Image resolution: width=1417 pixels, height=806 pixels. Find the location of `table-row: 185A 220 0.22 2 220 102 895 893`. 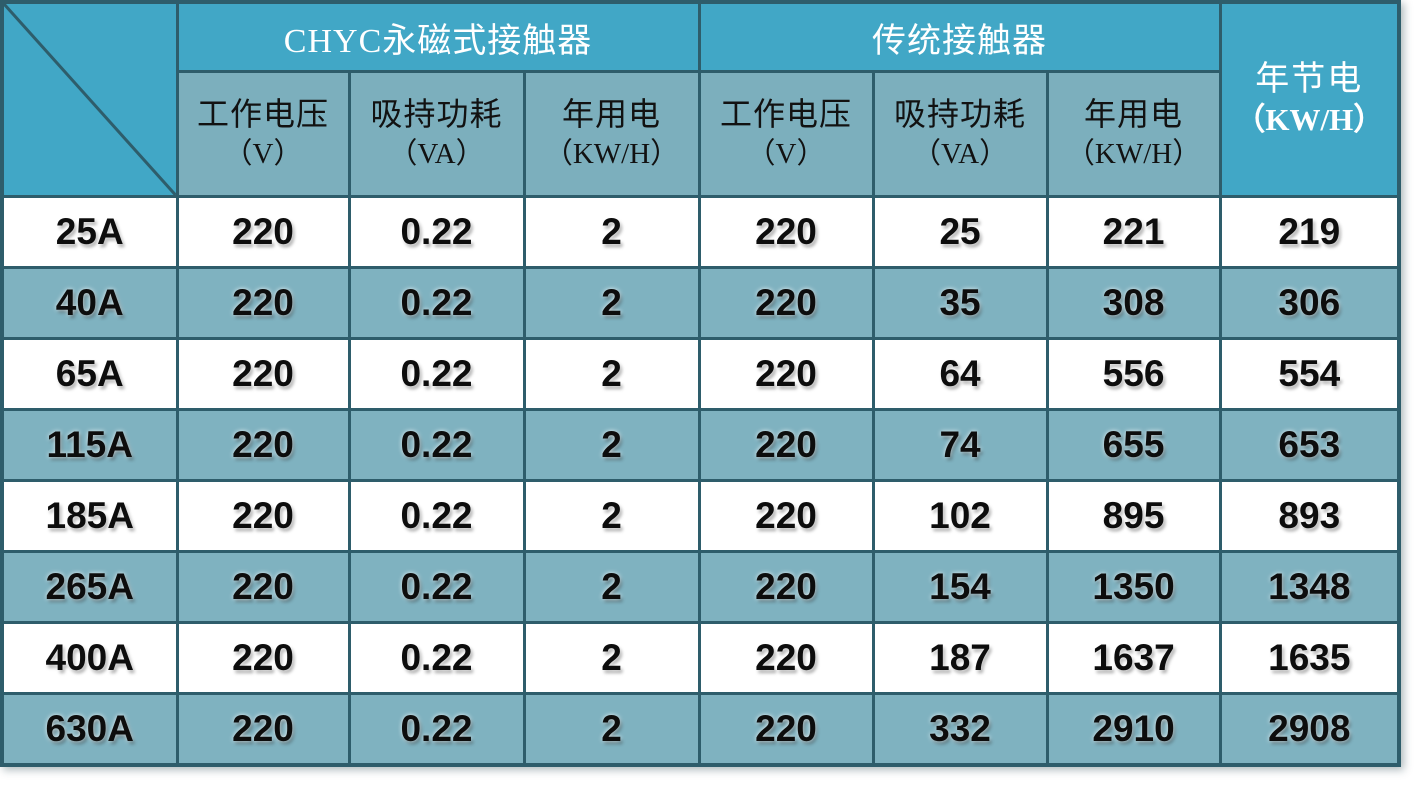

table-row: 185A 220 0.22 2 220 102 895 893 is located at coordinates (700, 516).